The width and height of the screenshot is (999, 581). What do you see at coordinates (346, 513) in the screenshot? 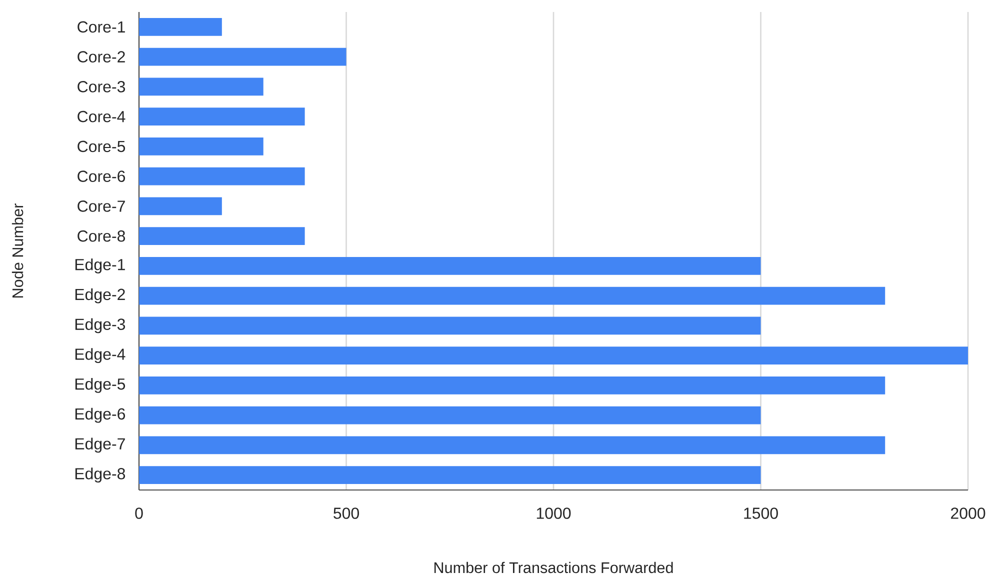
I see `x-tick-label: 500` at bounding box center [346, 513].